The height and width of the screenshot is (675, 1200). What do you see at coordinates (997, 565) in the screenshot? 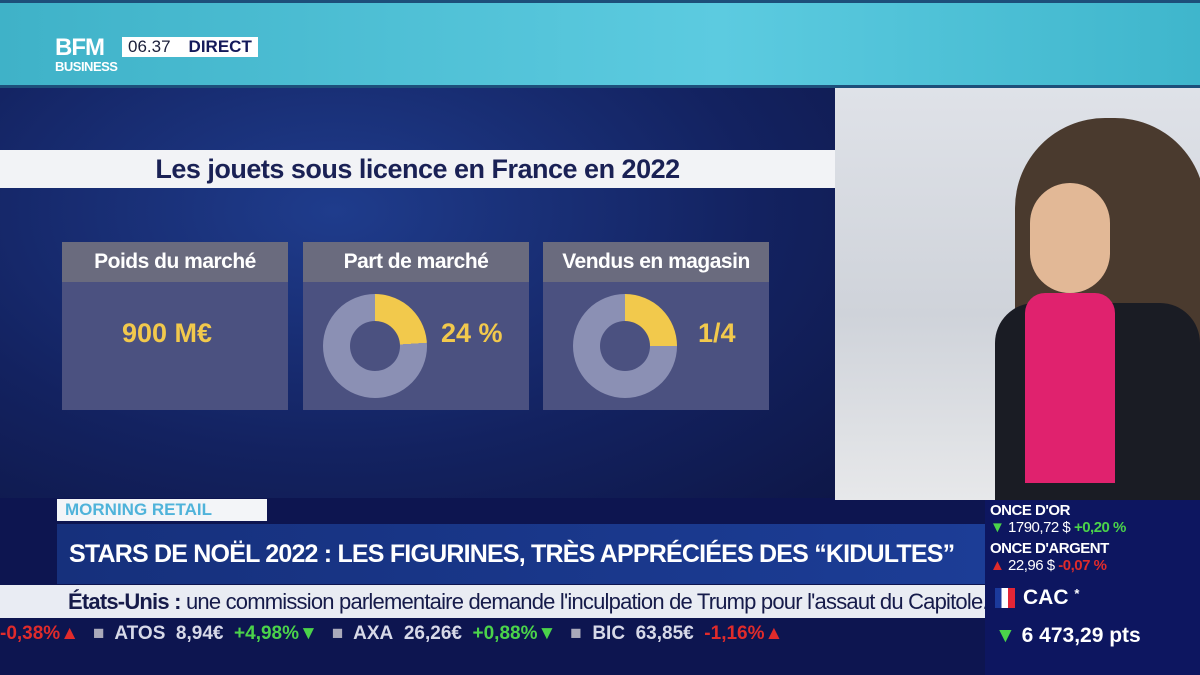
I see `arrow-icon: ▲` at bounding box center [997, 565].